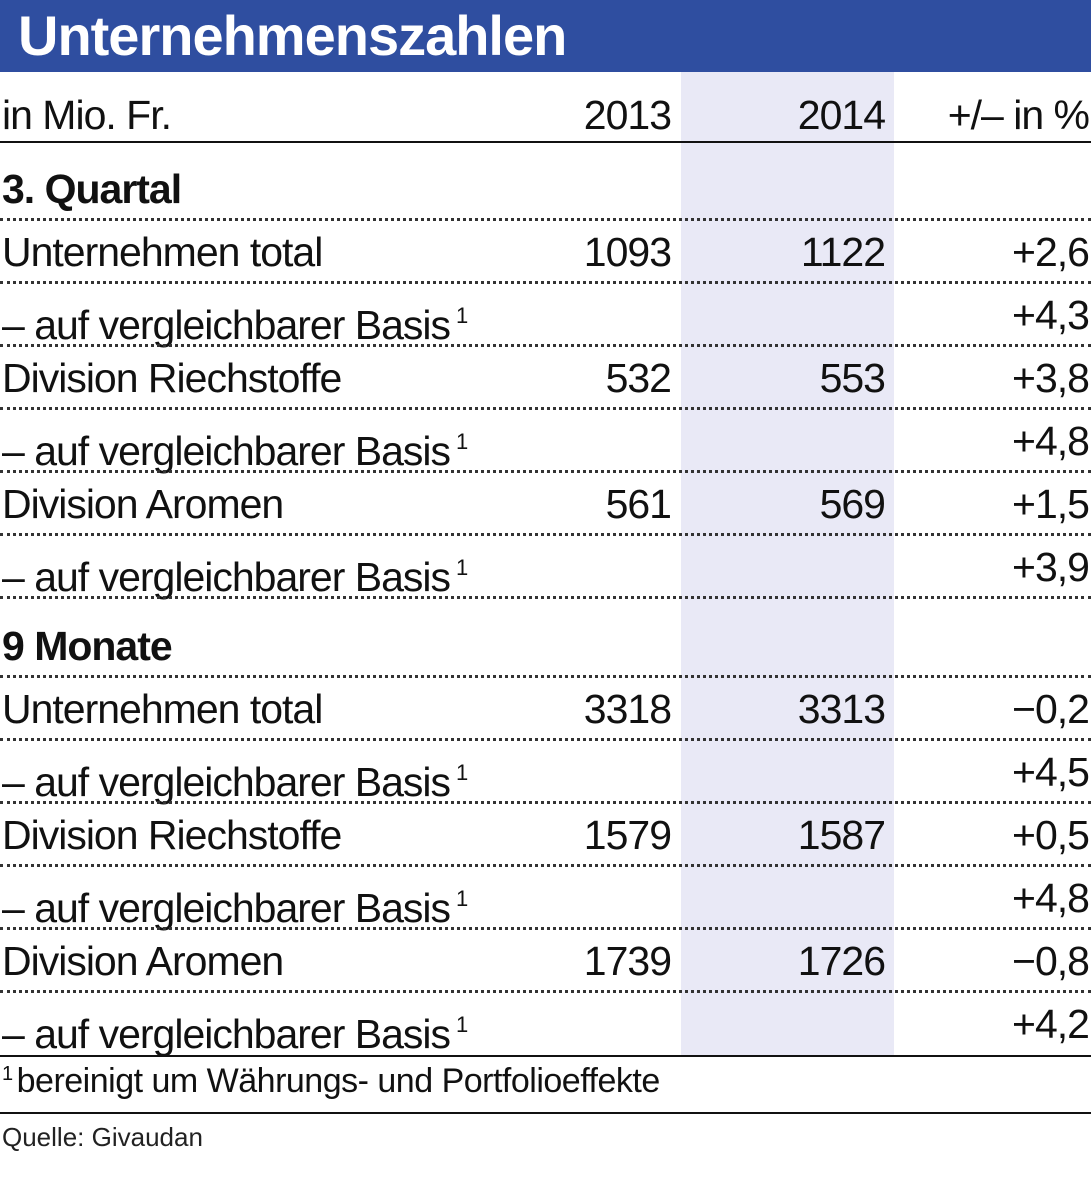  I want to click on table-row: – auf vergleichbarer Basis 1 +4,5, so click(545, 773).